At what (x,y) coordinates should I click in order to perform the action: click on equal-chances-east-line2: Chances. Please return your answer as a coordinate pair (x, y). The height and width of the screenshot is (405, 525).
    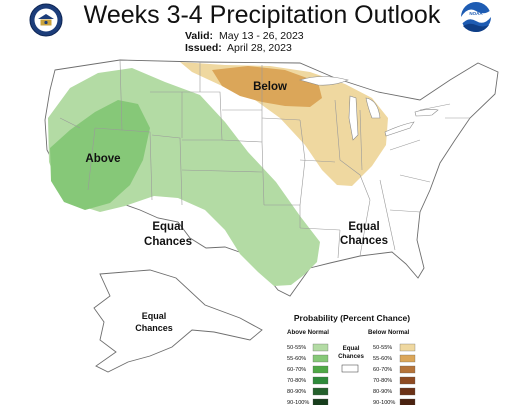
    Looking at the image, I should click on (364, 241).